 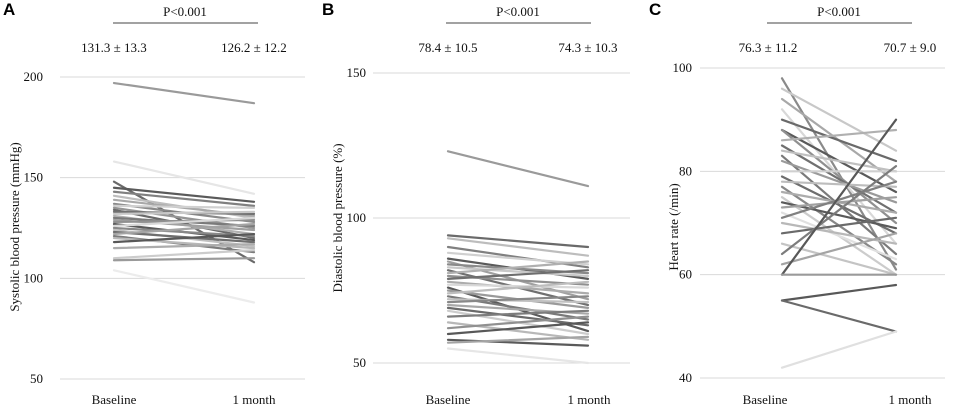 What do you see at coordinates (685, 274) in the screenshot?
I see `y-tick-label: 60` at bounding box center [685, 274].